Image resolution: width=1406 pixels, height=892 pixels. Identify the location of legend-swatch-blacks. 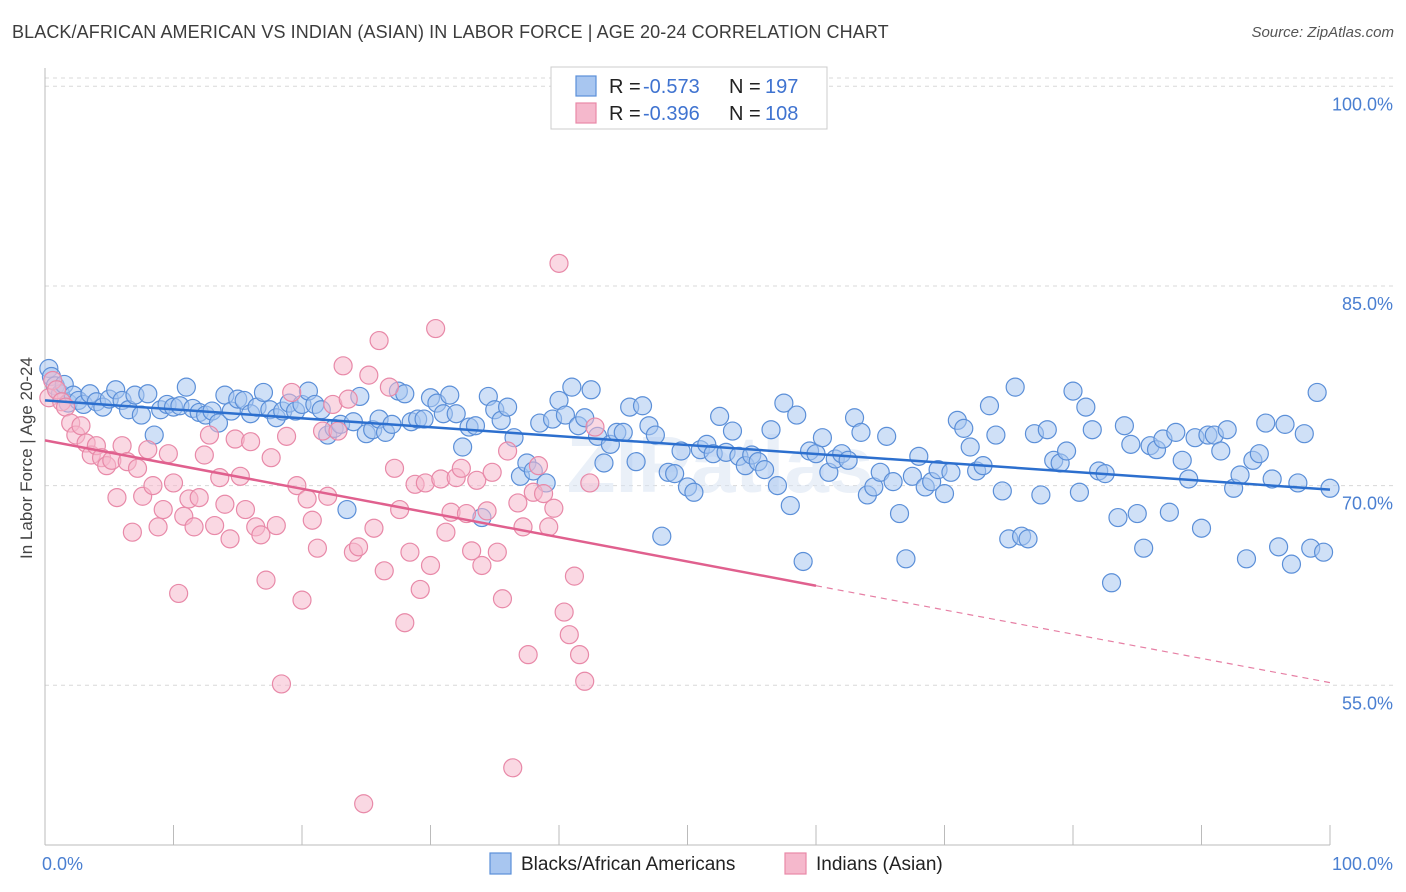
(586, 86).